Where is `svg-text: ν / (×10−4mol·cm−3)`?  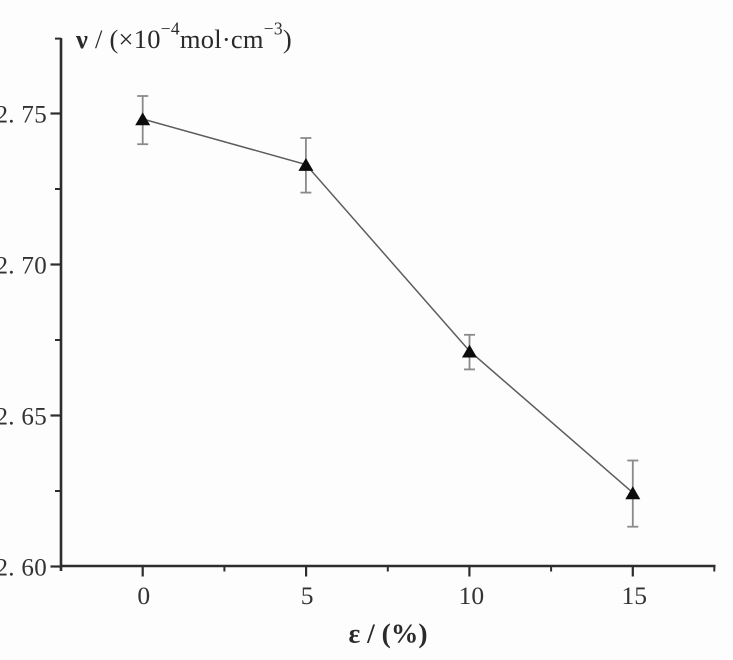
svg-text: ν / (×10−4mol·cm−3) is located at coordinates (183, 37).